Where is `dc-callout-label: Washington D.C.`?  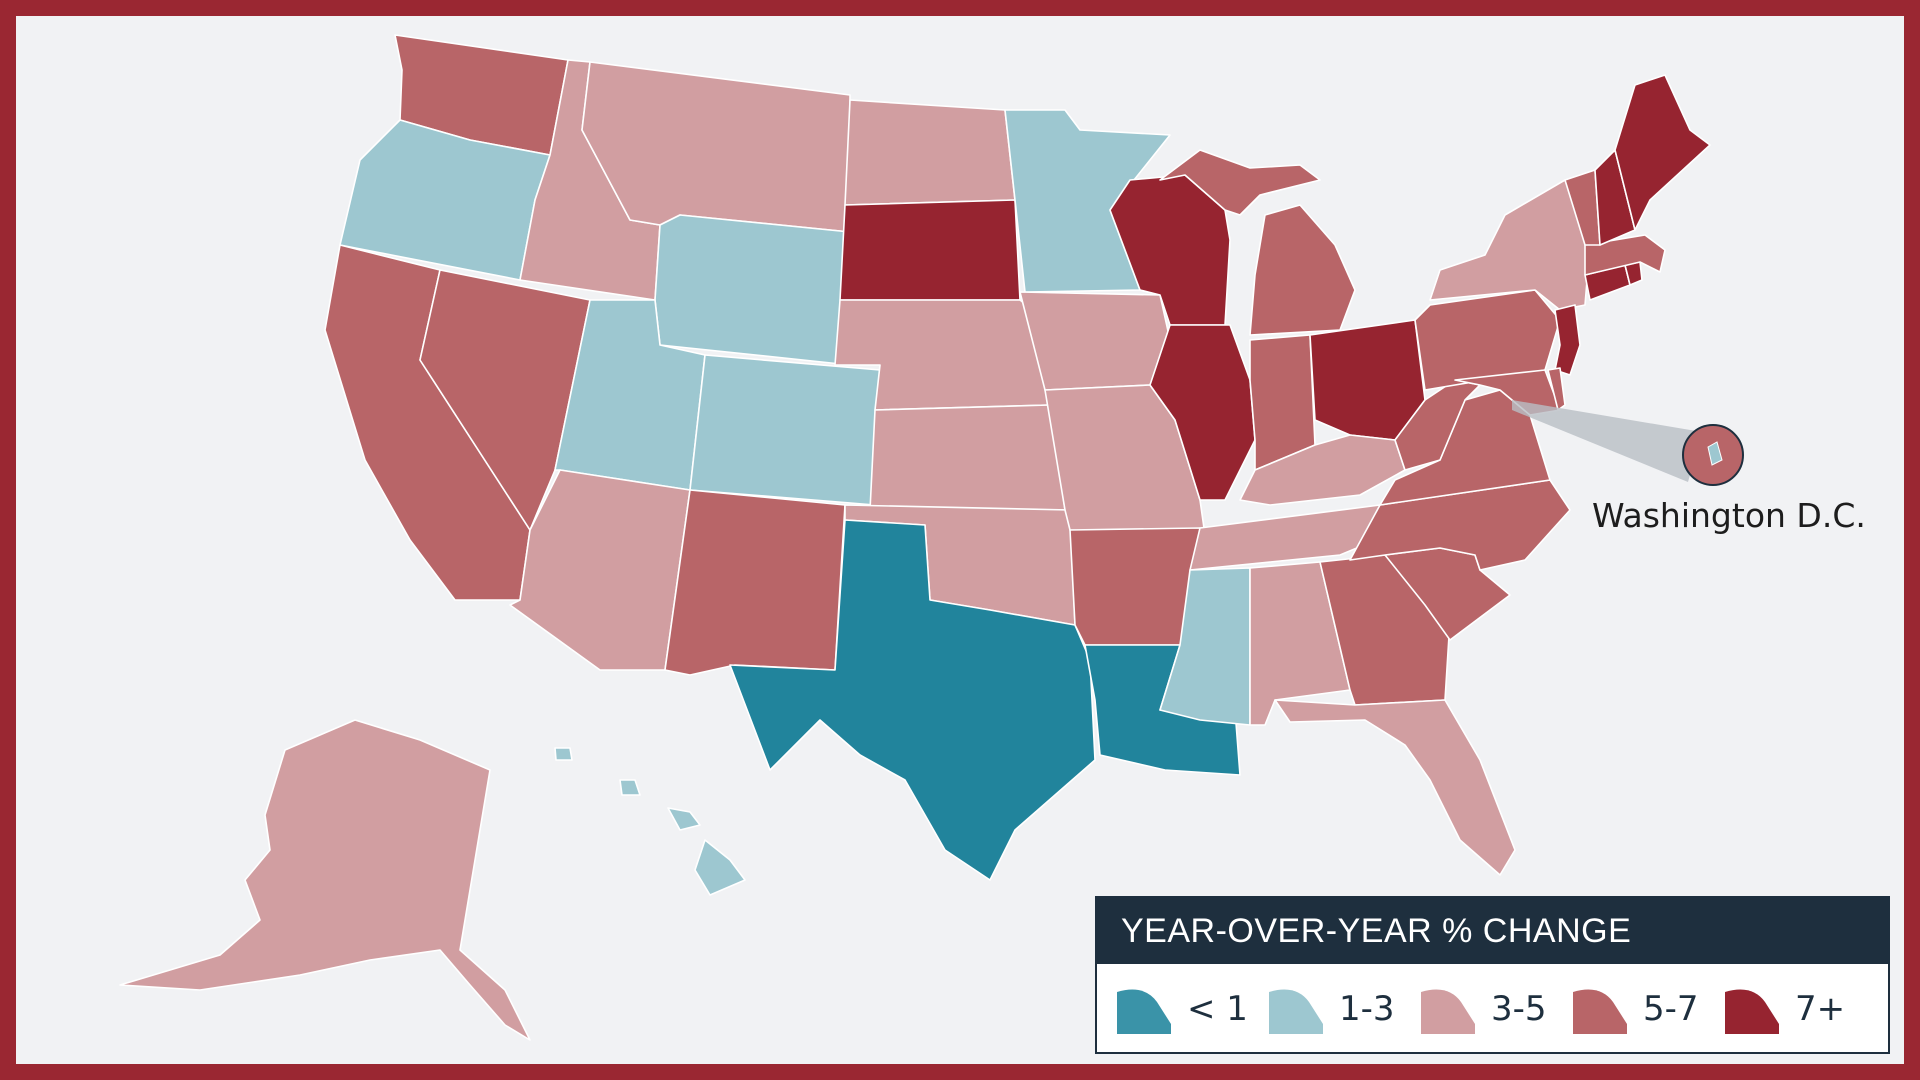
dc-callout-label: Washington D.C. is located at coordinates (1729, 515).